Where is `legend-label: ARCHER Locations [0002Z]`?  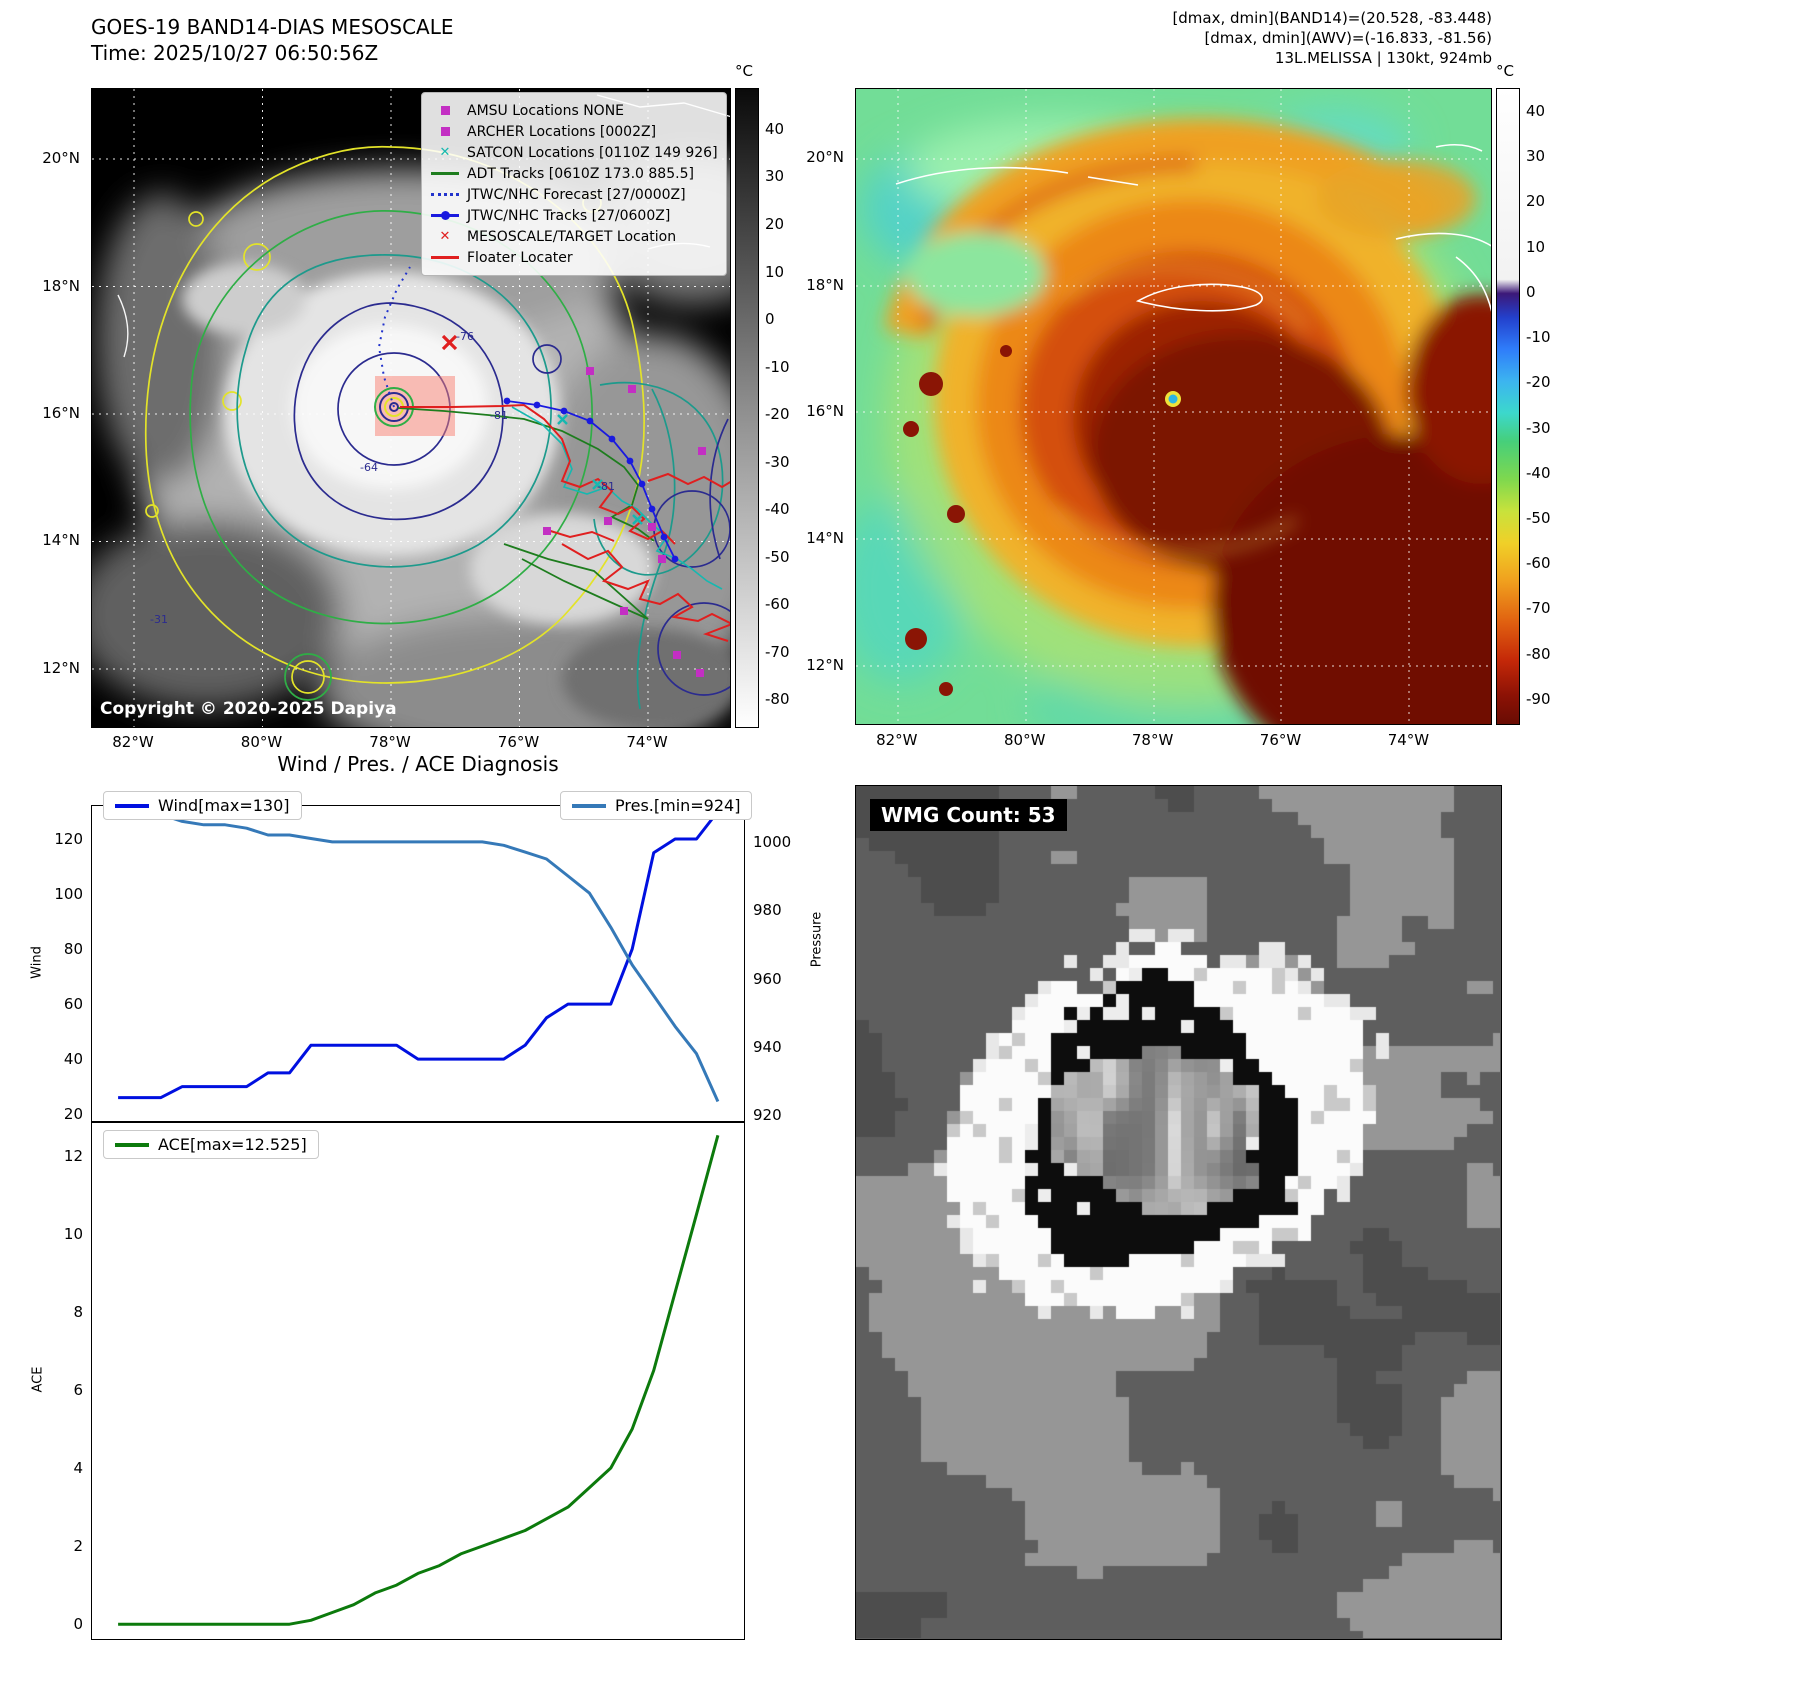
legend-label: ARCHER Locations [0002Z] is located at coordinates (562, 131).